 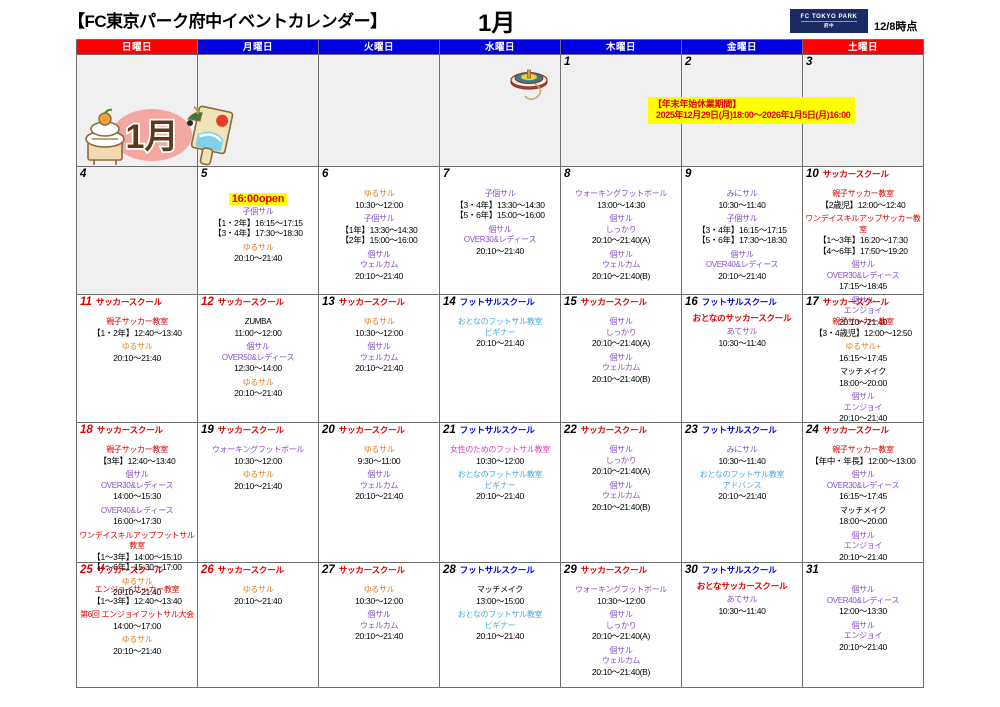 I want to click on weekday-header-wd-4: 木曜日, so click(x=621, y=47).